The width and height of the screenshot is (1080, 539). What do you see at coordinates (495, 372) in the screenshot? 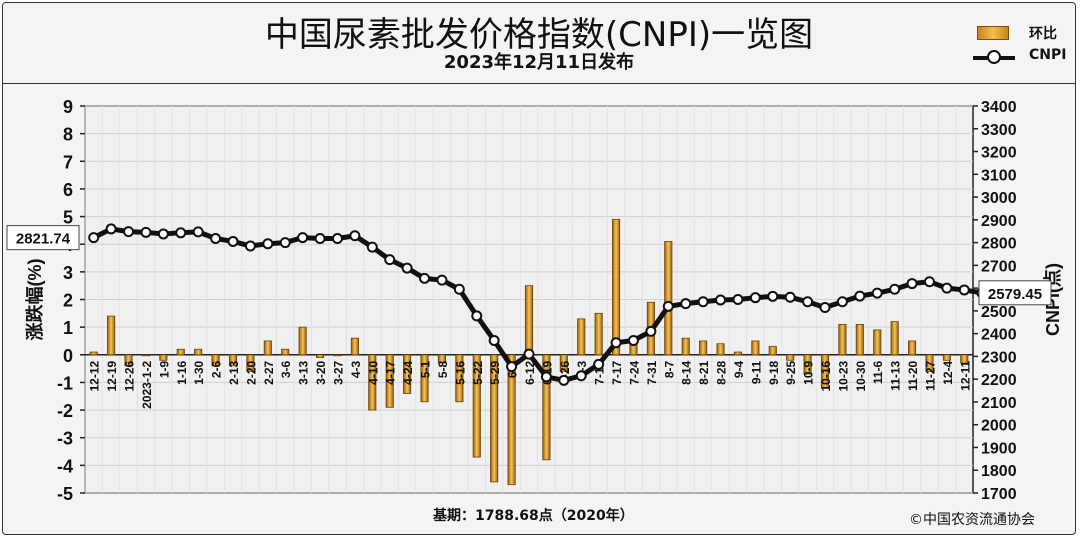
I see `category-label: 5-29` at bounding box center [495, 372].